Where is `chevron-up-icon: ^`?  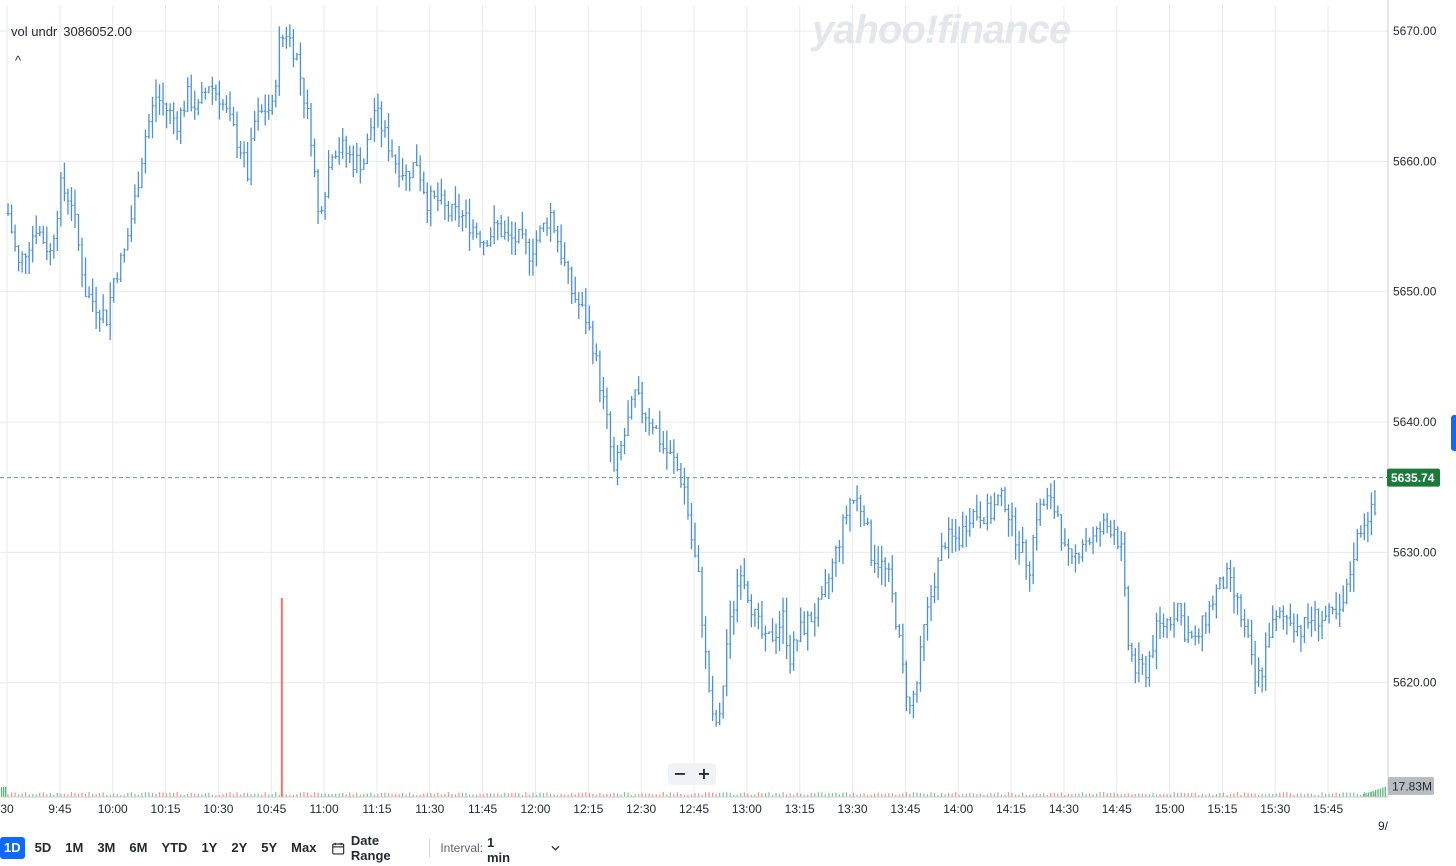 chevron-up-icon: ^ is located at coordinates (18, 60).